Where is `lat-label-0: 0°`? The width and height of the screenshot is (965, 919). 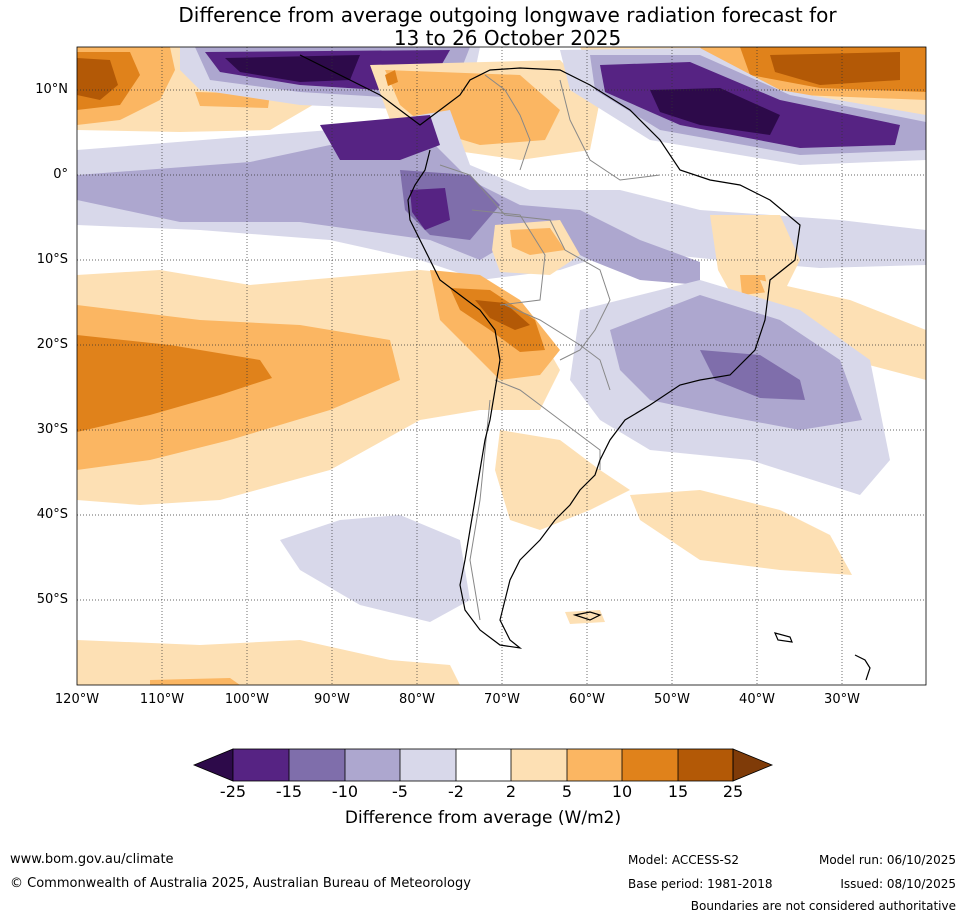
lat-label-0: 0° is located at coordinates (60, 174).